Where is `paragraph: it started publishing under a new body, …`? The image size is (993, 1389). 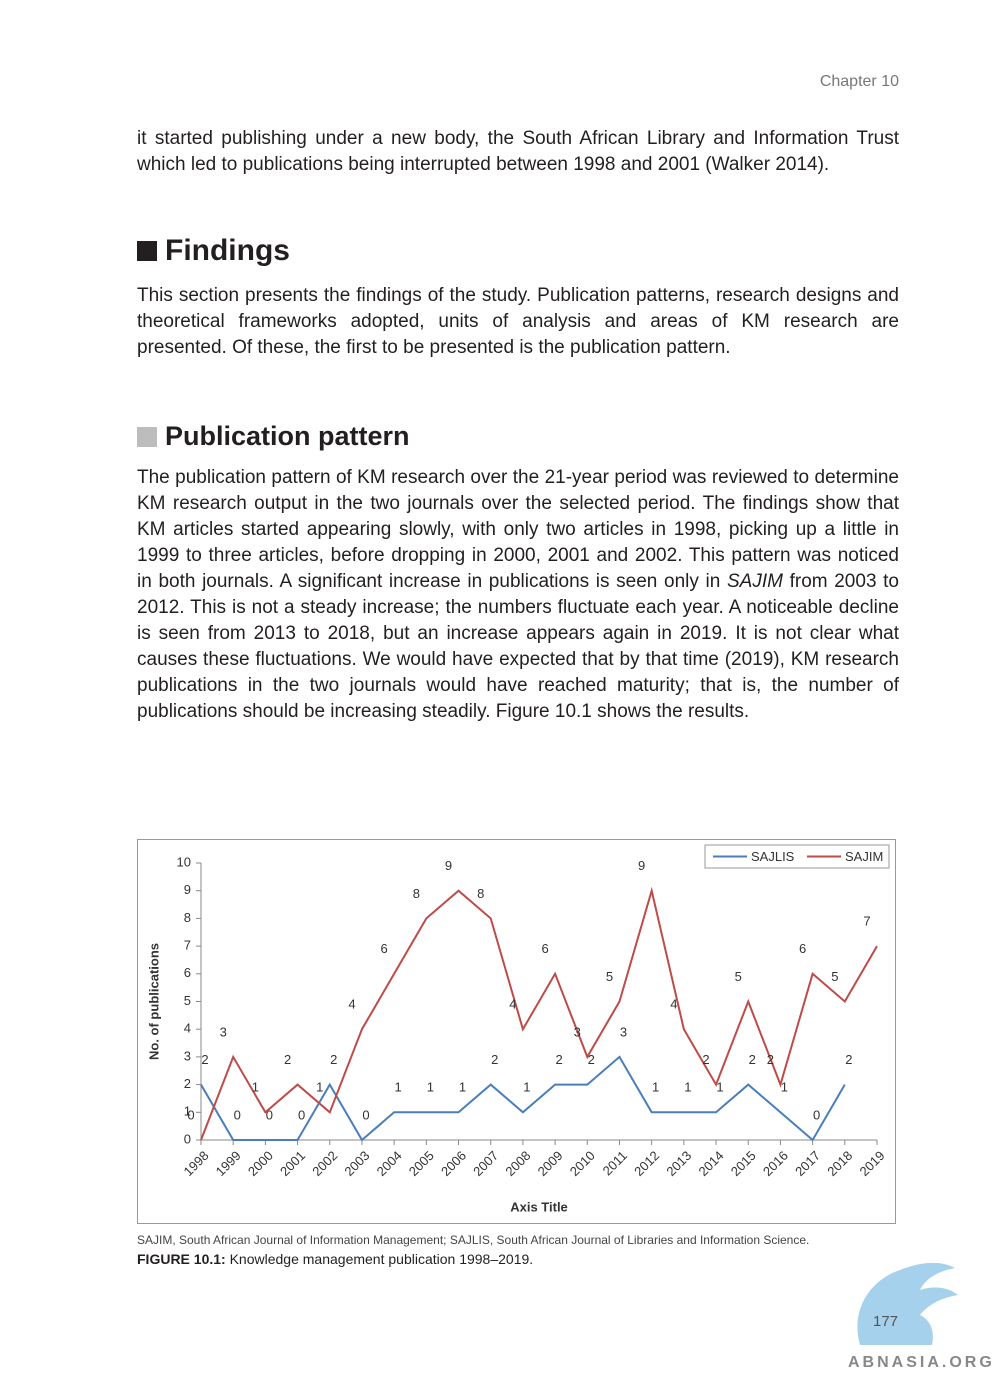
paragraph: it started publishing under a new body, … is located at coordinates (518, 151).